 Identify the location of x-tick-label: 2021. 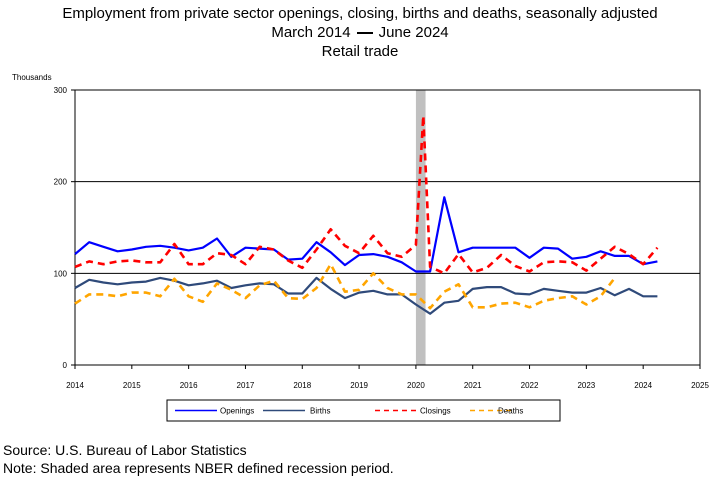
(473, 385).